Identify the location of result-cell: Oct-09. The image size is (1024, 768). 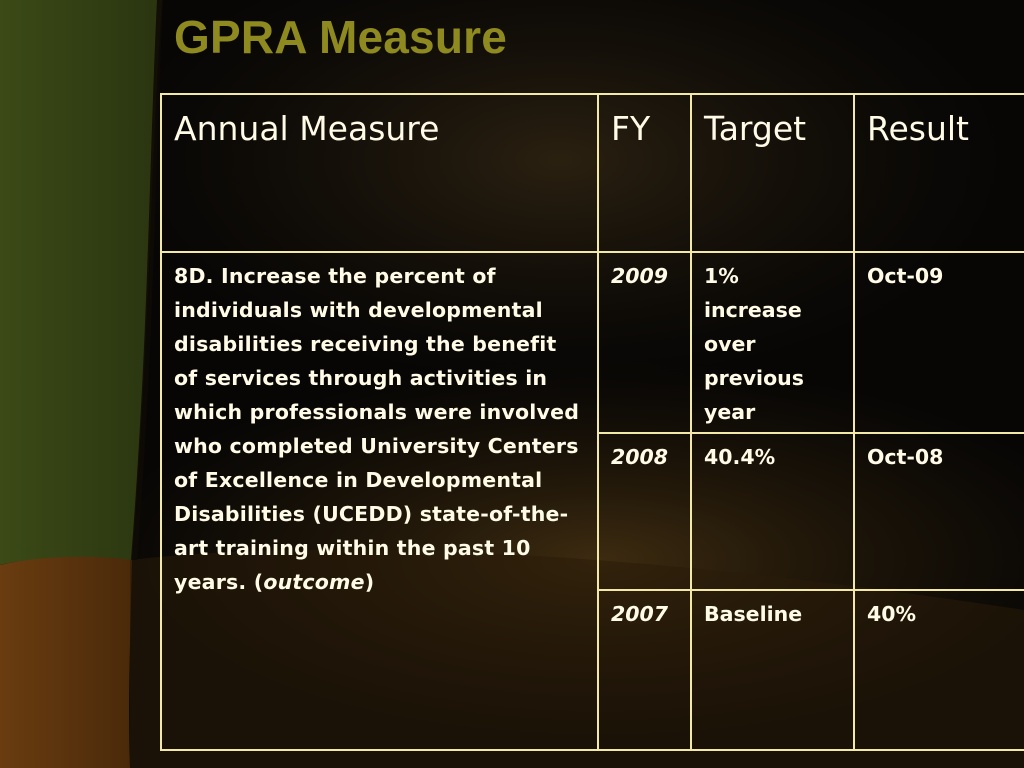
(938, 342).